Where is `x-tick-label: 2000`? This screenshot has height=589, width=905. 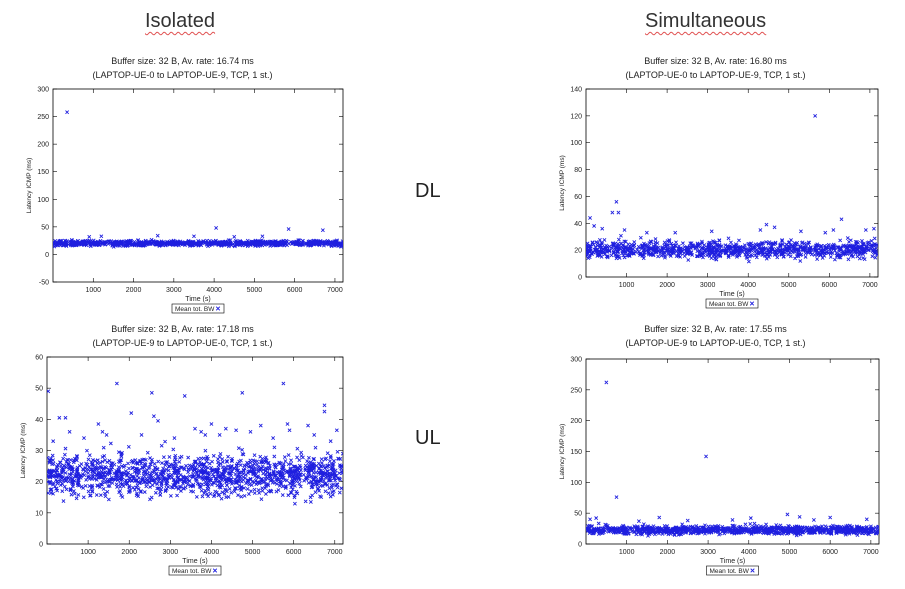
x-tick-label: 2000 is located at coordinates (668, 552).